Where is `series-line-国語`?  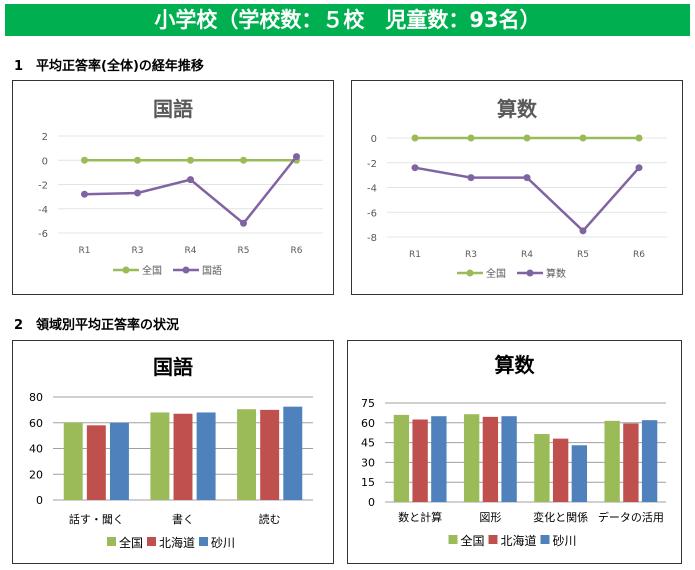 series-line-国語 is located at coordinates (191, 190).